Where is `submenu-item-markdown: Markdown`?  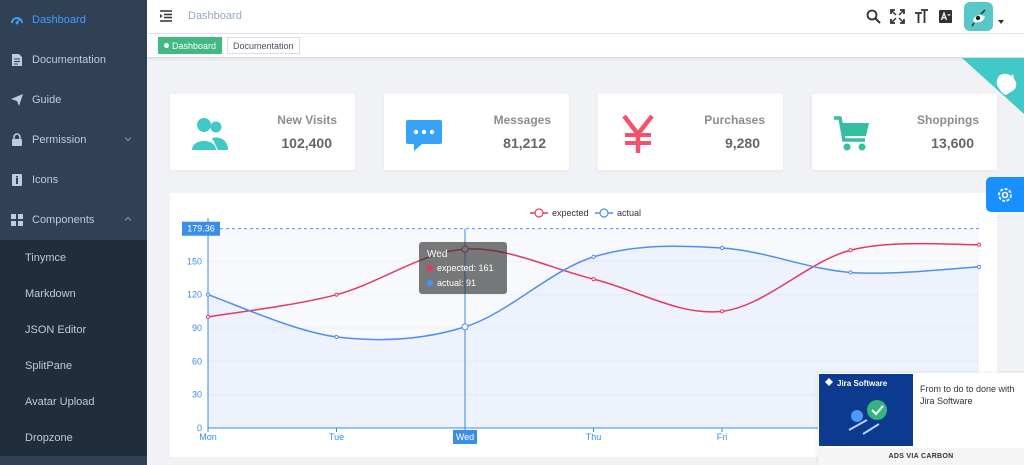
submenu-item-markdown: Markdown is located at coordinates (50, 294).